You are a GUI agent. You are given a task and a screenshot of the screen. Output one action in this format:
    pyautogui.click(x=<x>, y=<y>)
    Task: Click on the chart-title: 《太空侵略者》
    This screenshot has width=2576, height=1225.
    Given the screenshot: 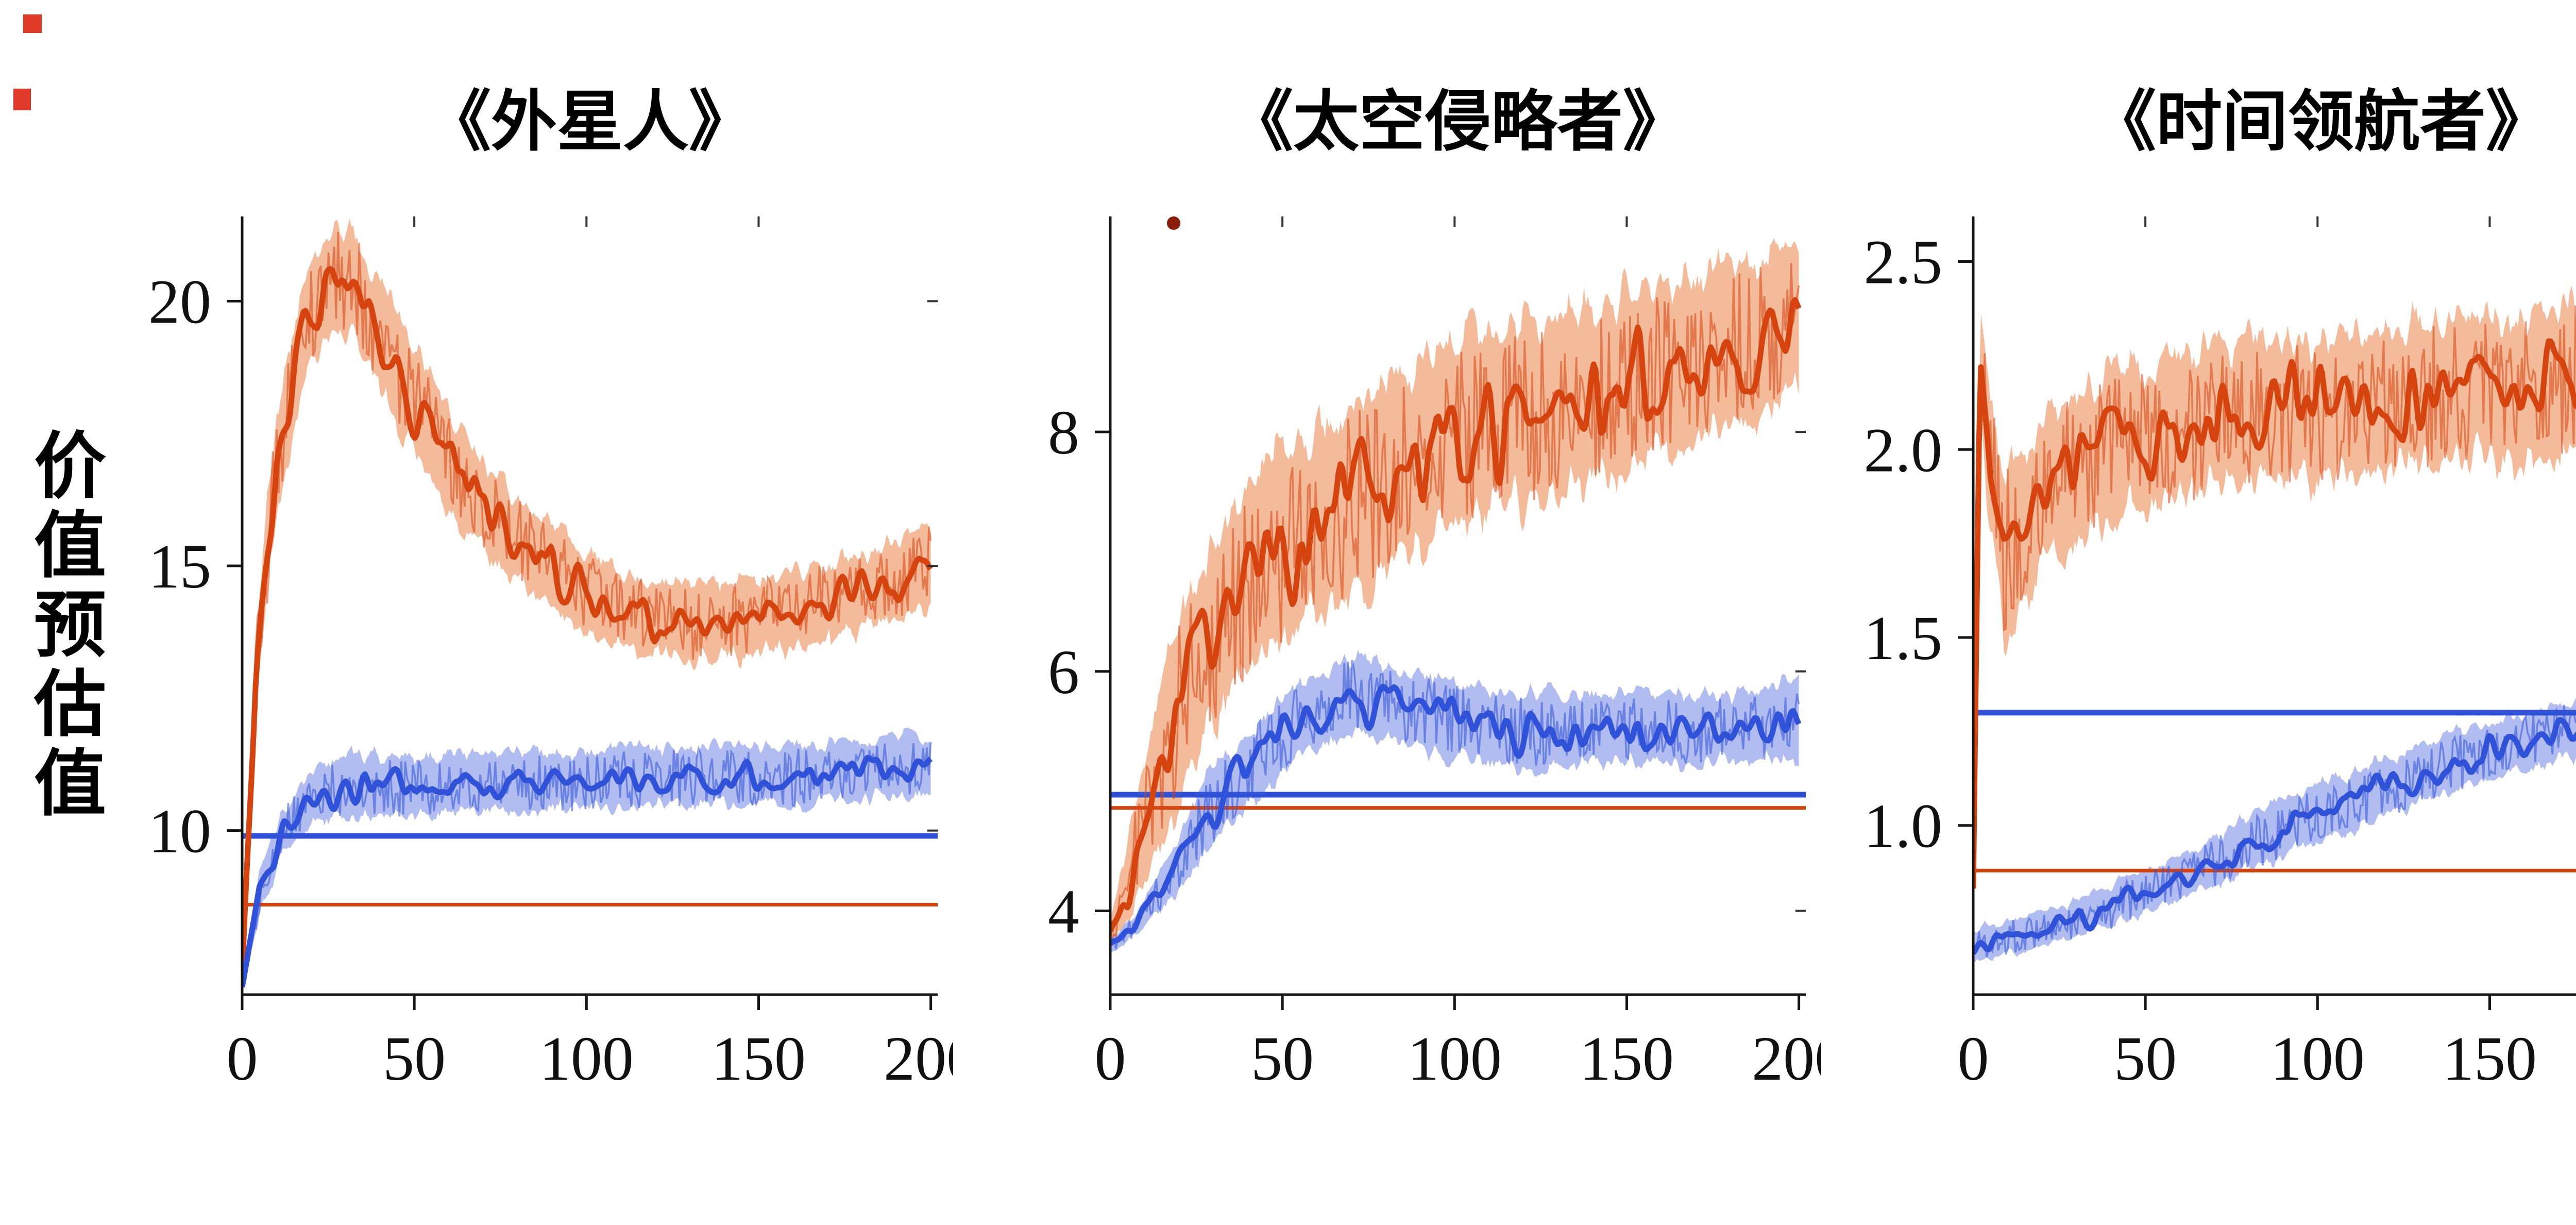 What is the action you would take?
    pyautogui.click(x=1458, y=122)
    